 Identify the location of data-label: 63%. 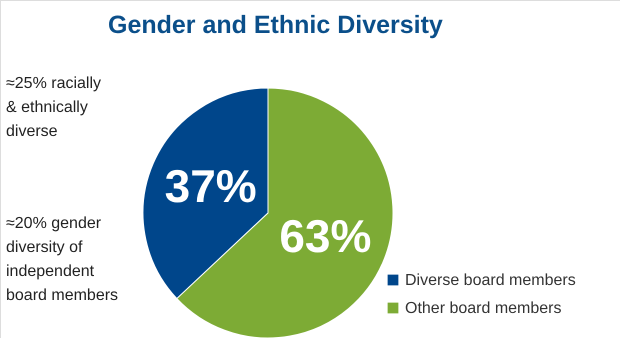
(325, 236).